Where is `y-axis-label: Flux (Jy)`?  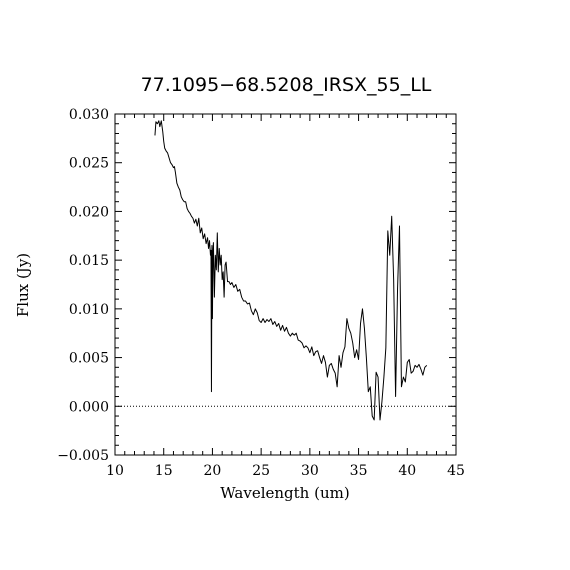
y-axis-label: Flux (Jy) is located at coordinates (23, 285).